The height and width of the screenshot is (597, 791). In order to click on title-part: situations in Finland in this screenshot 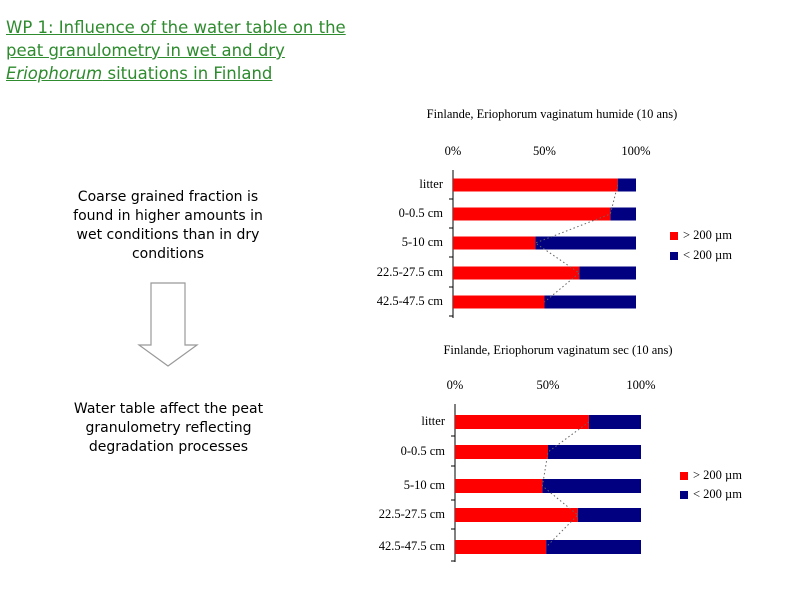, I will do `click(187, 73)`.